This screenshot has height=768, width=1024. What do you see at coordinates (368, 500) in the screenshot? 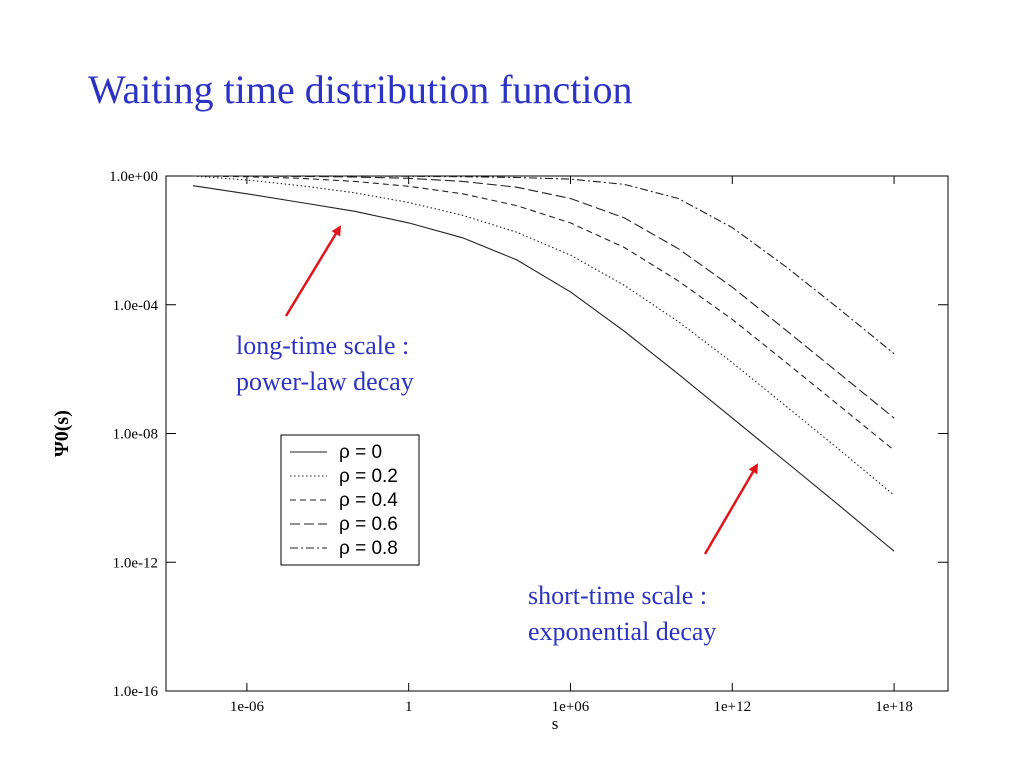
I see `legend-label-2: ρ = 0.4` at bounding box center [368, 500].